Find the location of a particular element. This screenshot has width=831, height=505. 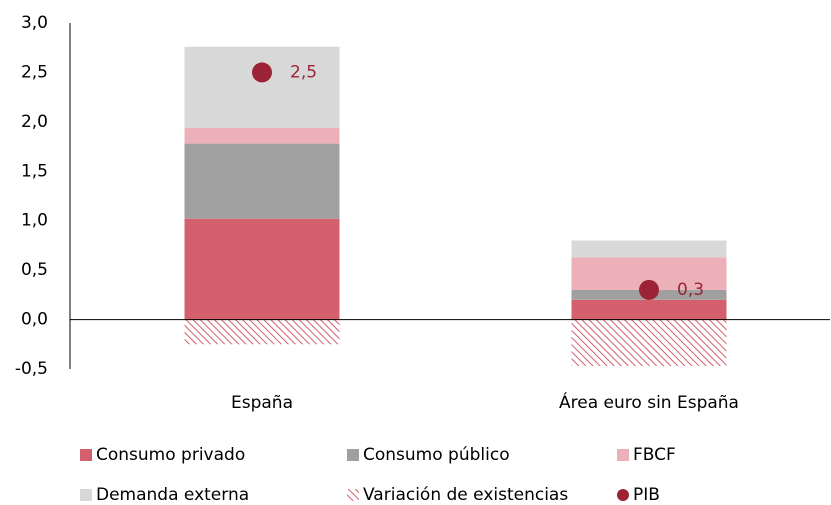

y-tick-label: 0,5 is located at coordinates (34, 270).